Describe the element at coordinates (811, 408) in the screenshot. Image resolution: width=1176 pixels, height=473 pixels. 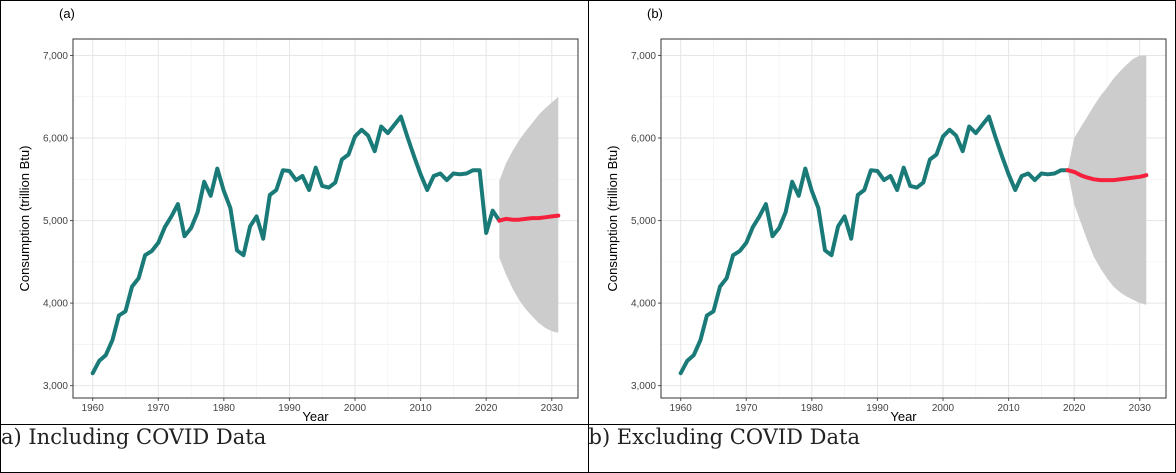
I see `chart-1-x-tick-label: 1980` at that location.